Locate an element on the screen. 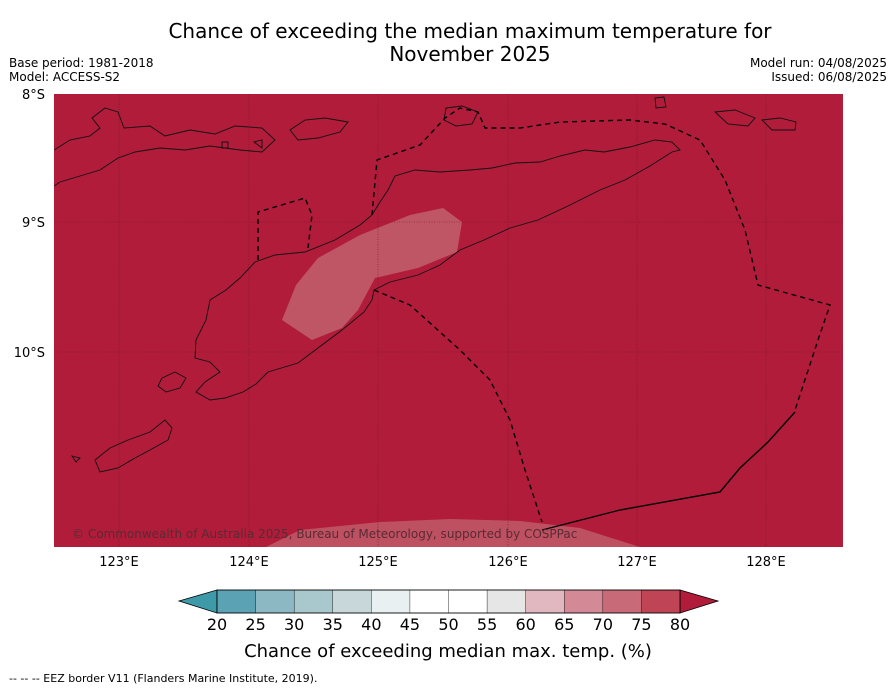 The height and width of the screenshot is (690, 896). colorbar-tick-label: 20 is located at coordinates (217, 624).